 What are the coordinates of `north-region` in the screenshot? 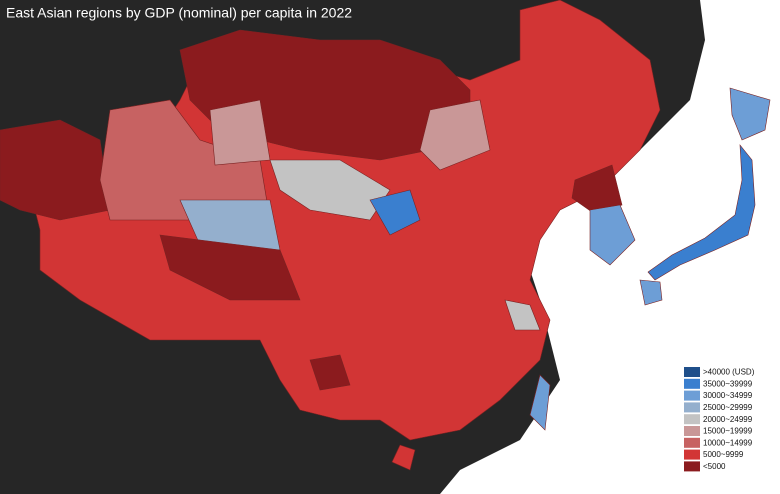 It's located at (240, 132).